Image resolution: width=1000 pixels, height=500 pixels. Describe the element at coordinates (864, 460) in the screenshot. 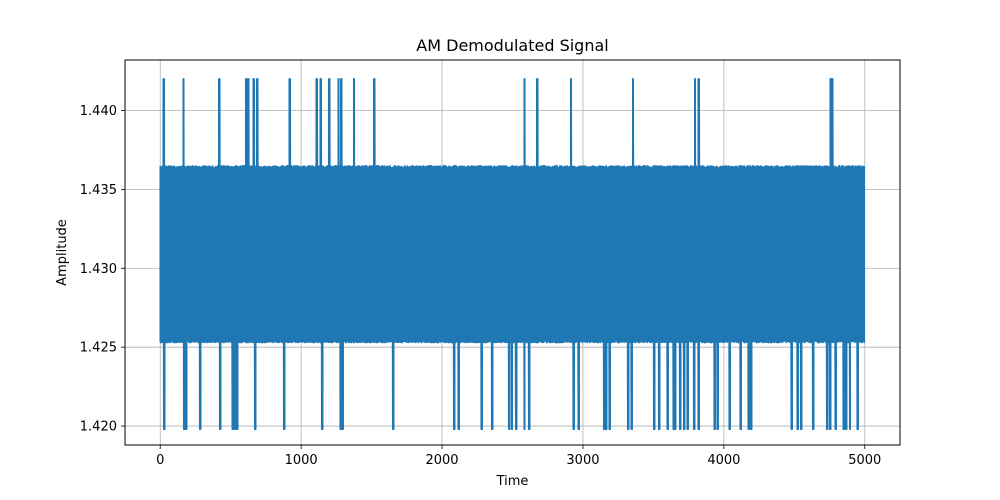

I see `x-tick-label: 5000` at that location.